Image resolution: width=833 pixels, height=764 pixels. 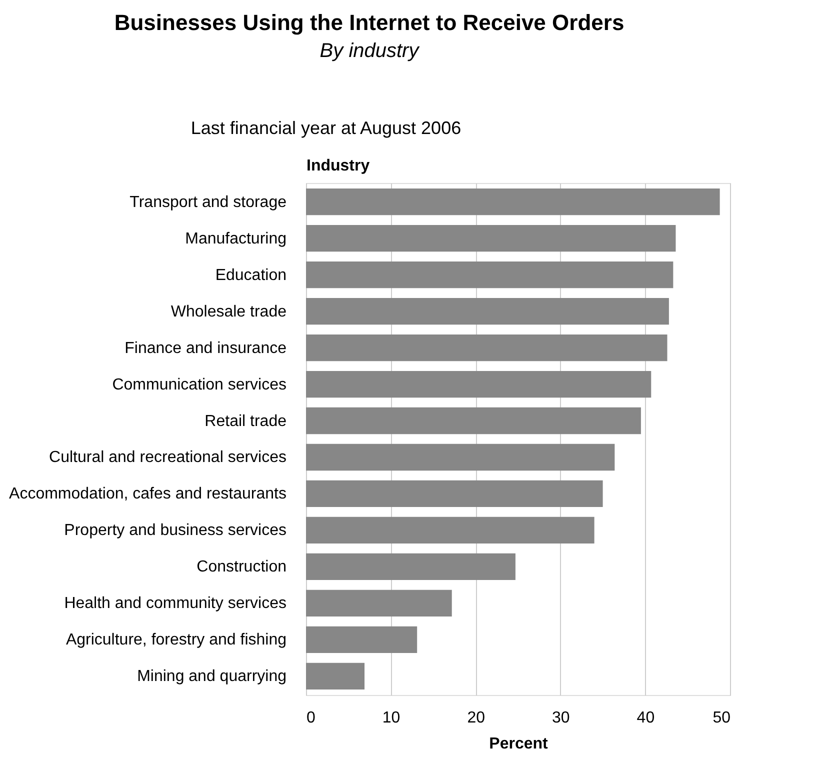 I want to click on y-tick-label: Retail trade, so click(x=245, y=421).